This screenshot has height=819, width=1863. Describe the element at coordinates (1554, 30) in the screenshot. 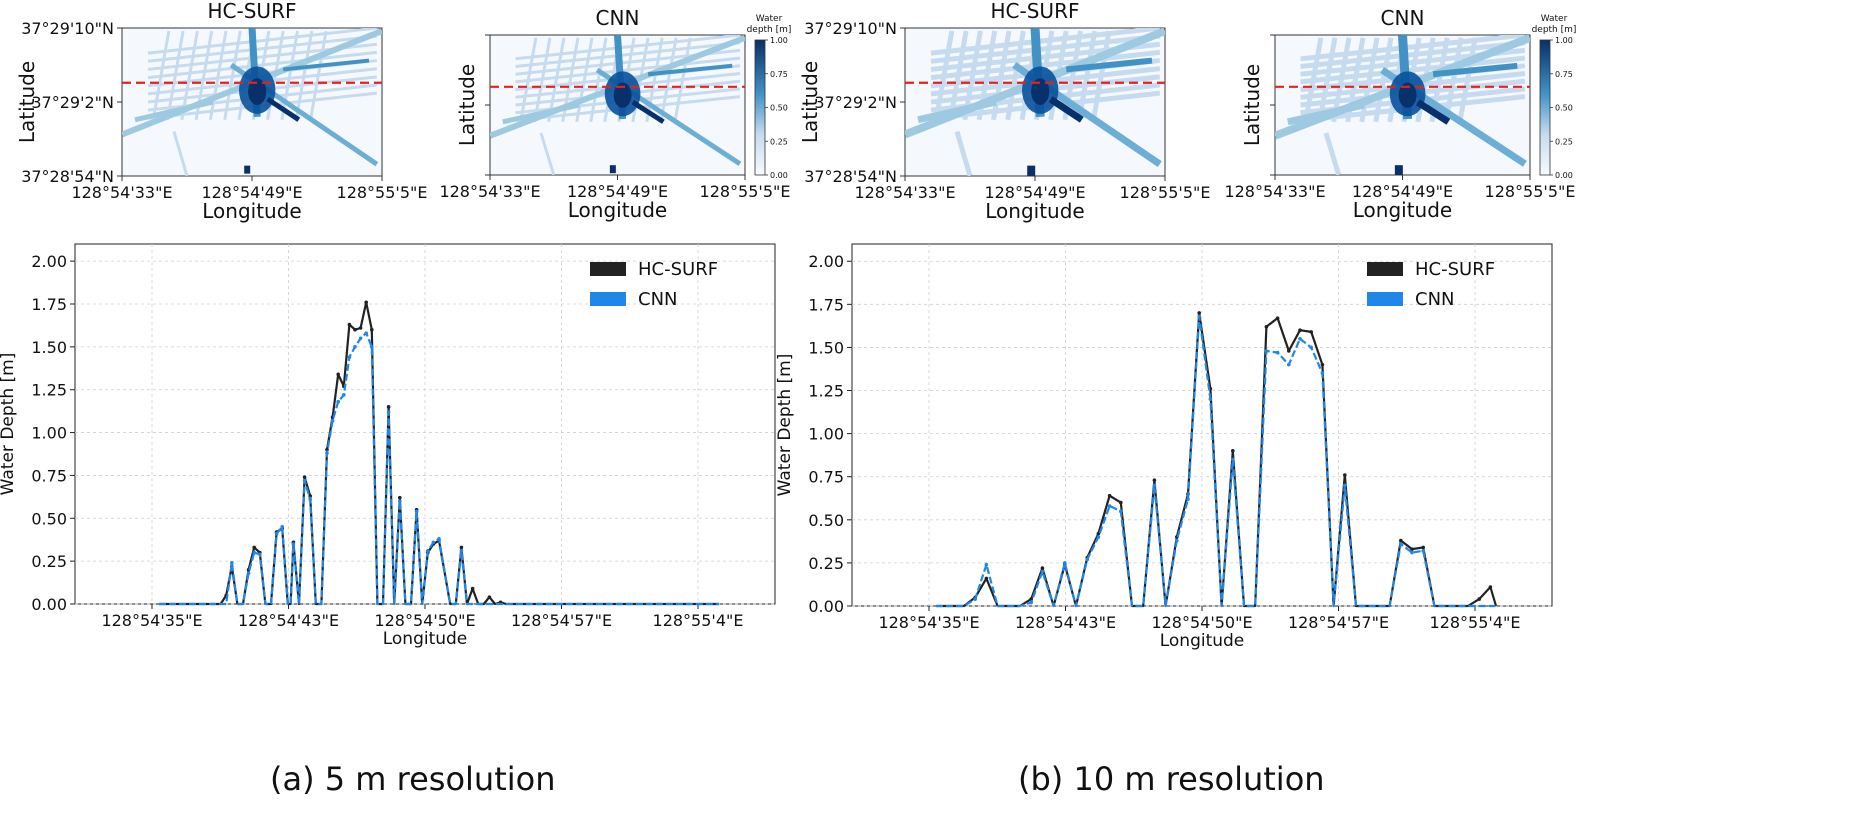

I see `colorbar-title: depth [m]` at that location.